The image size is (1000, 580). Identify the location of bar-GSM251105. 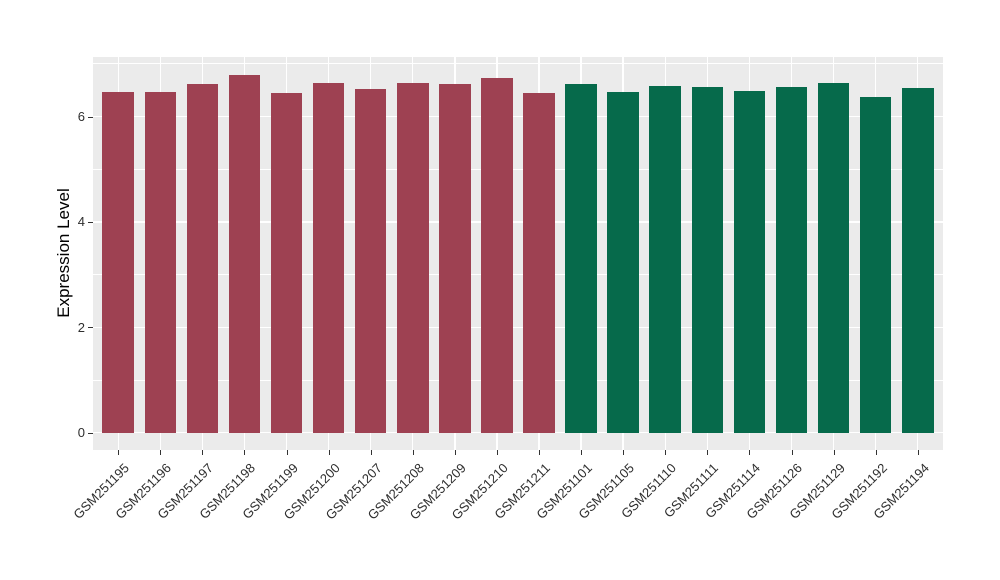
(623, 262).